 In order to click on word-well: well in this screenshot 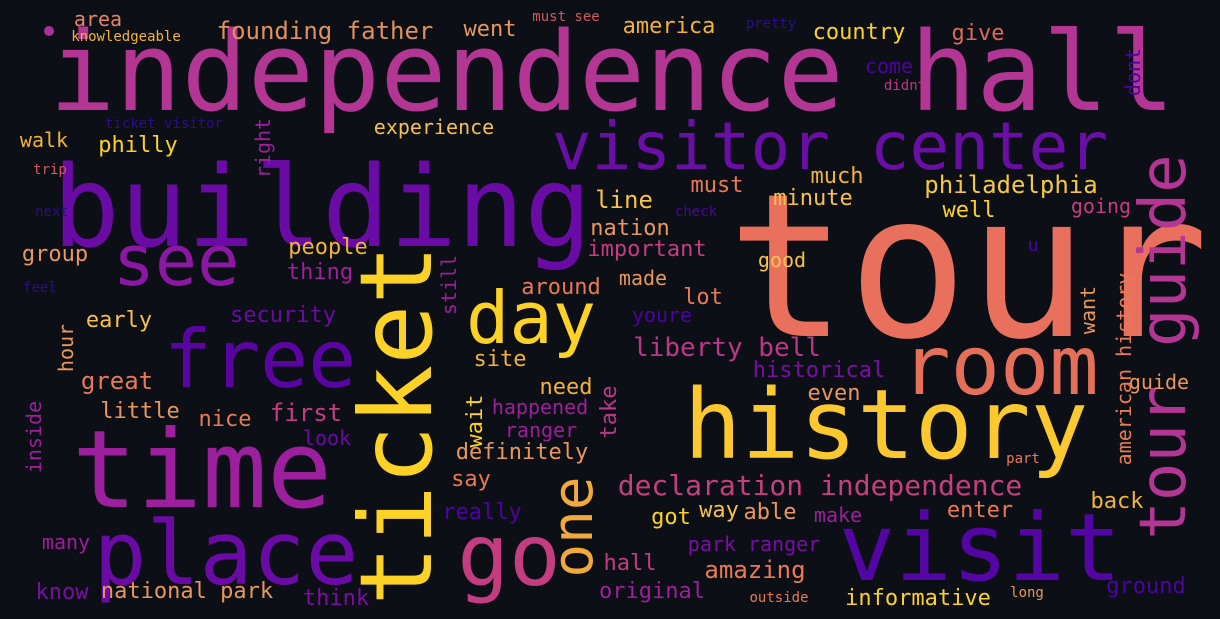, I will do `click(969, 210)`.